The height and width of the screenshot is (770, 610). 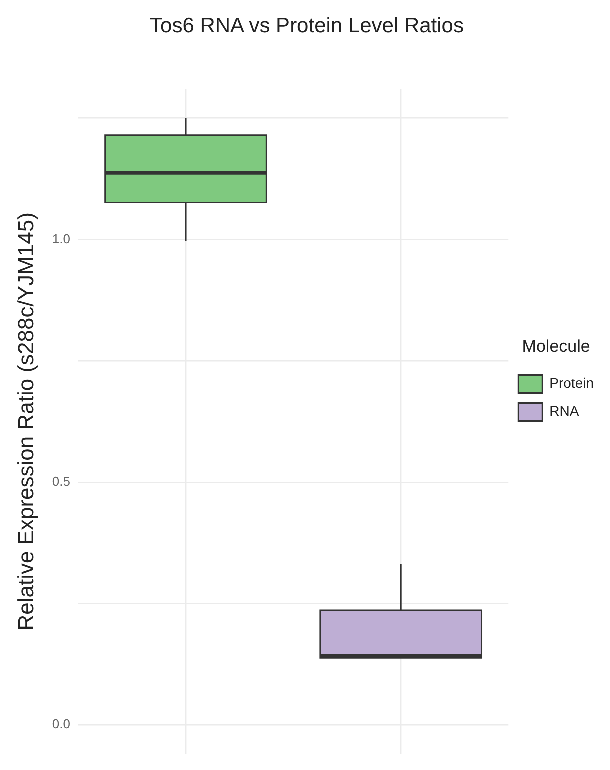 I want to click on legend-label: RNA, so click(x=565, y=411).